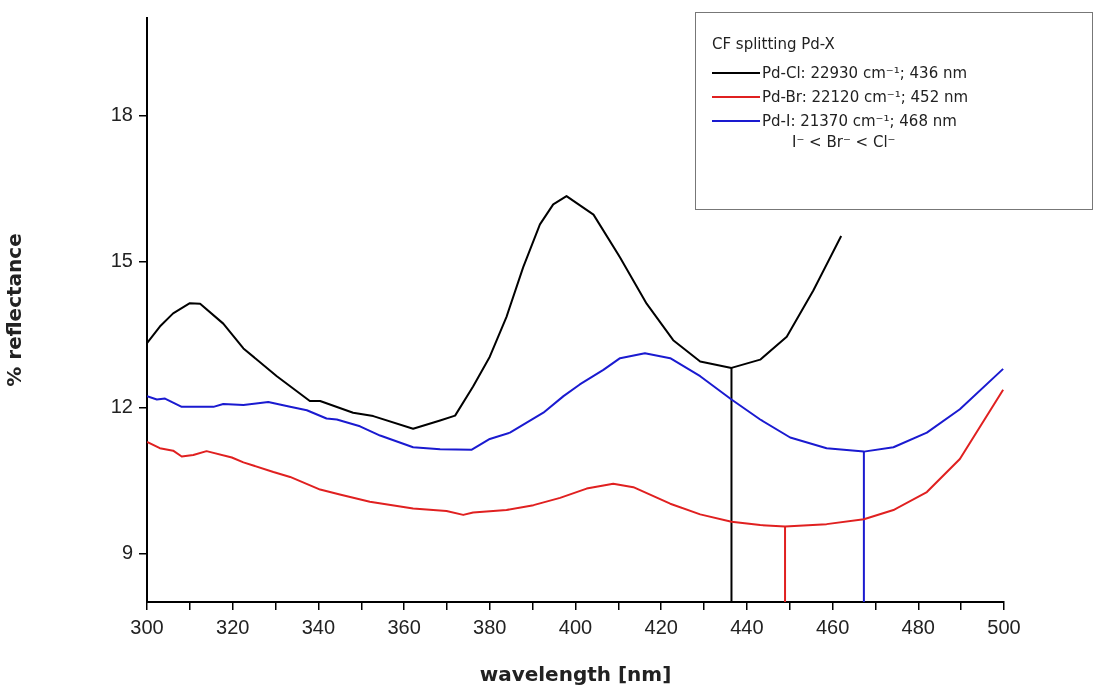 The width and height of the screenshot is (1093, 692). What do you see at coordinates (14, 310) in the screenshot?
I see `y-axis-title: % reflectance` at bounding box center [14, 310].